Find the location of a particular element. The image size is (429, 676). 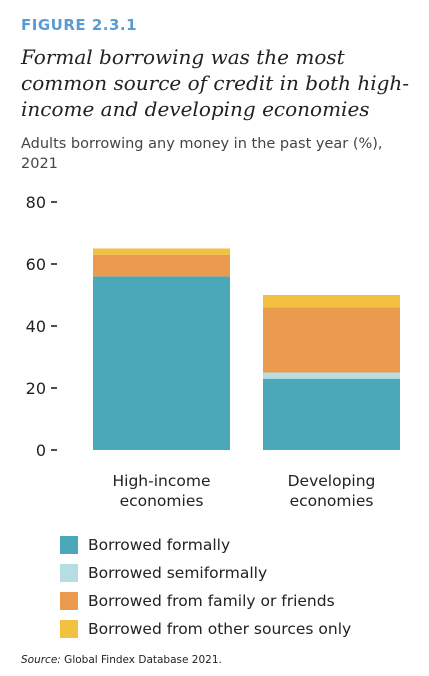

legend-item-semiformal: Borrowed semiformally is located at coordinates (205, 573).